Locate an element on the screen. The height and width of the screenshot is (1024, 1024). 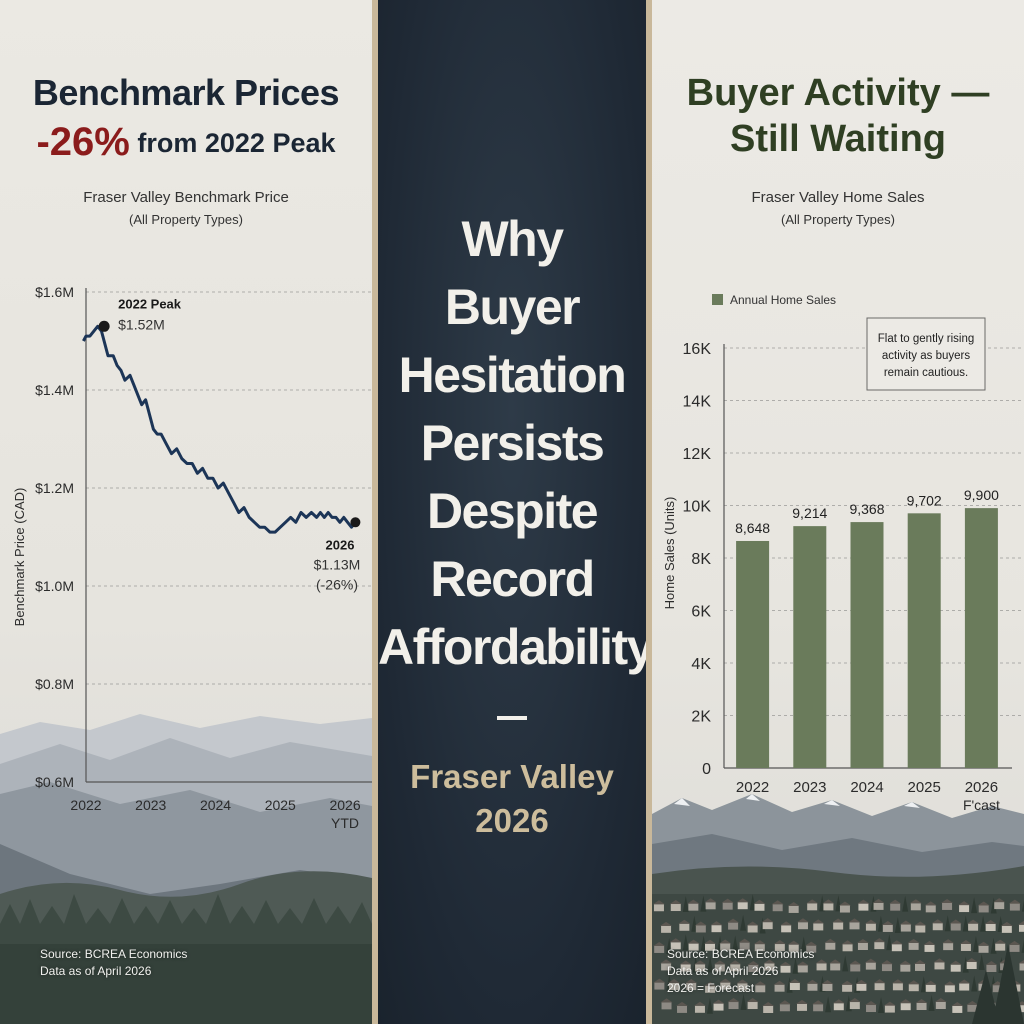
current-annotation-value: $1.13M is located at coordinates (337, 564).